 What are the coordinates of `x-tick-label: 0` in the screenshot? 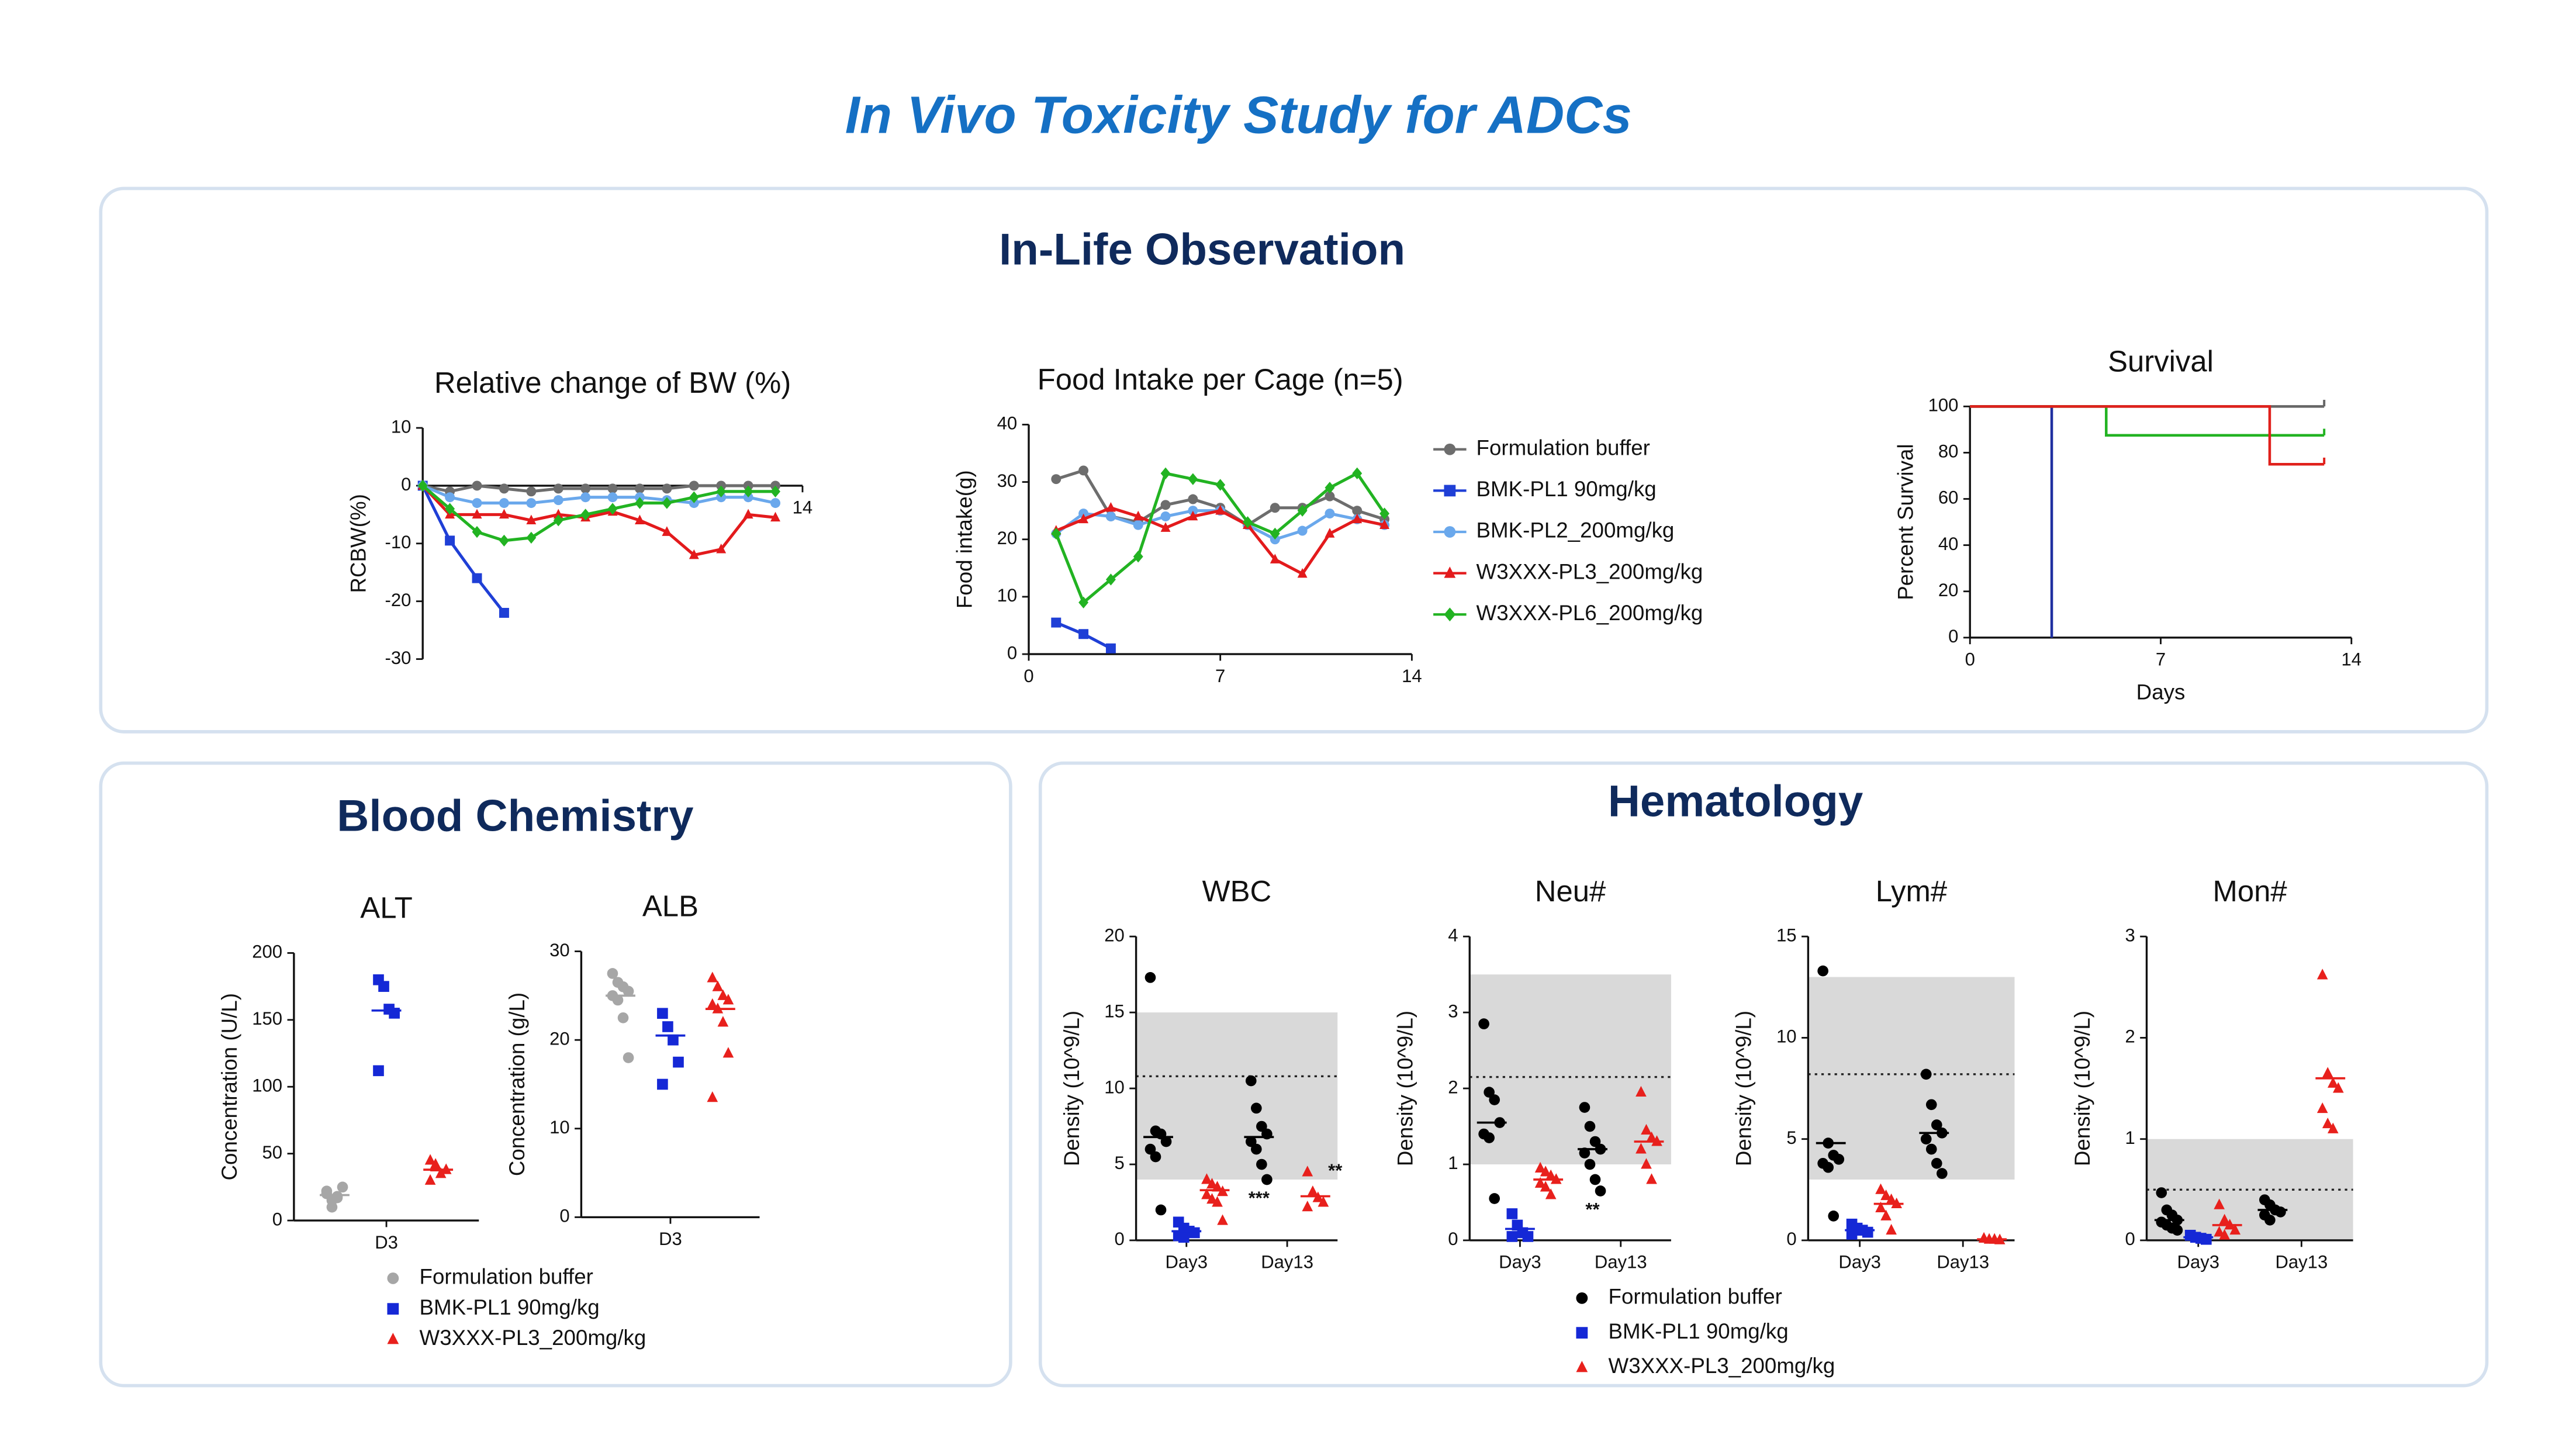 It's located at (1028, 676).